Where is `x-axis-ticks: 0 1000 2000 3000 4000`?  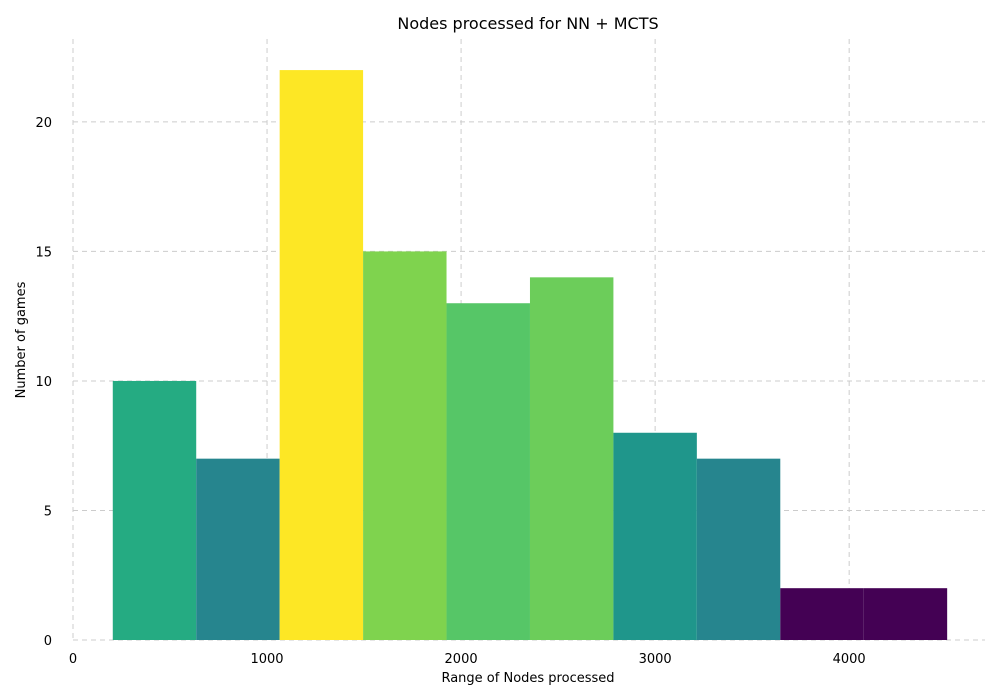 x-axis-ticks: 0 1000 2000 3000 4000 is located at coordinates (467, 659).